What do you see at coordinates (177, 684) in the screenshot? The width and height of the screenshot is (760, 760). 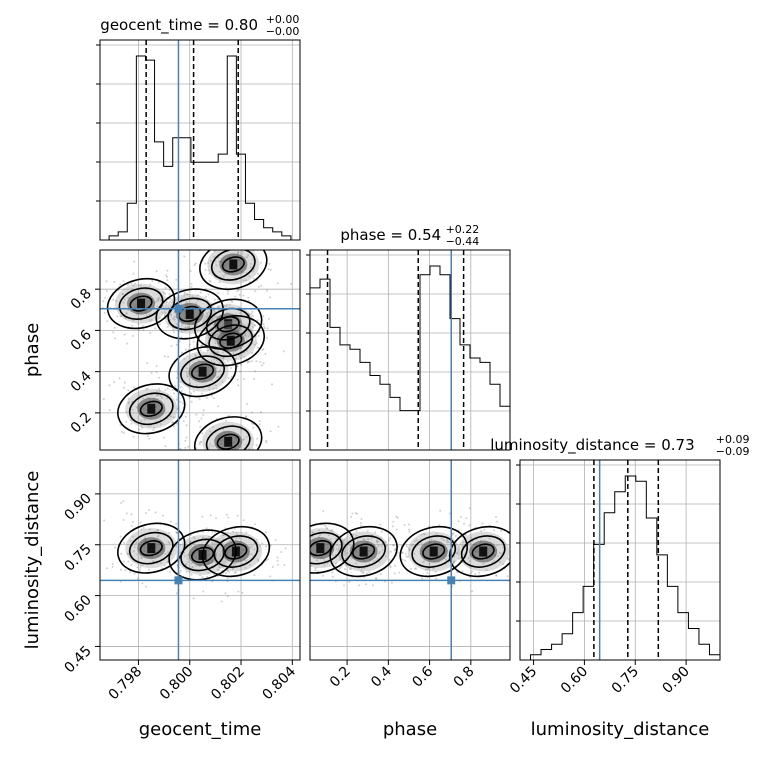 I see `x-tick-label: 0.800` at bounding box center [177, 684].